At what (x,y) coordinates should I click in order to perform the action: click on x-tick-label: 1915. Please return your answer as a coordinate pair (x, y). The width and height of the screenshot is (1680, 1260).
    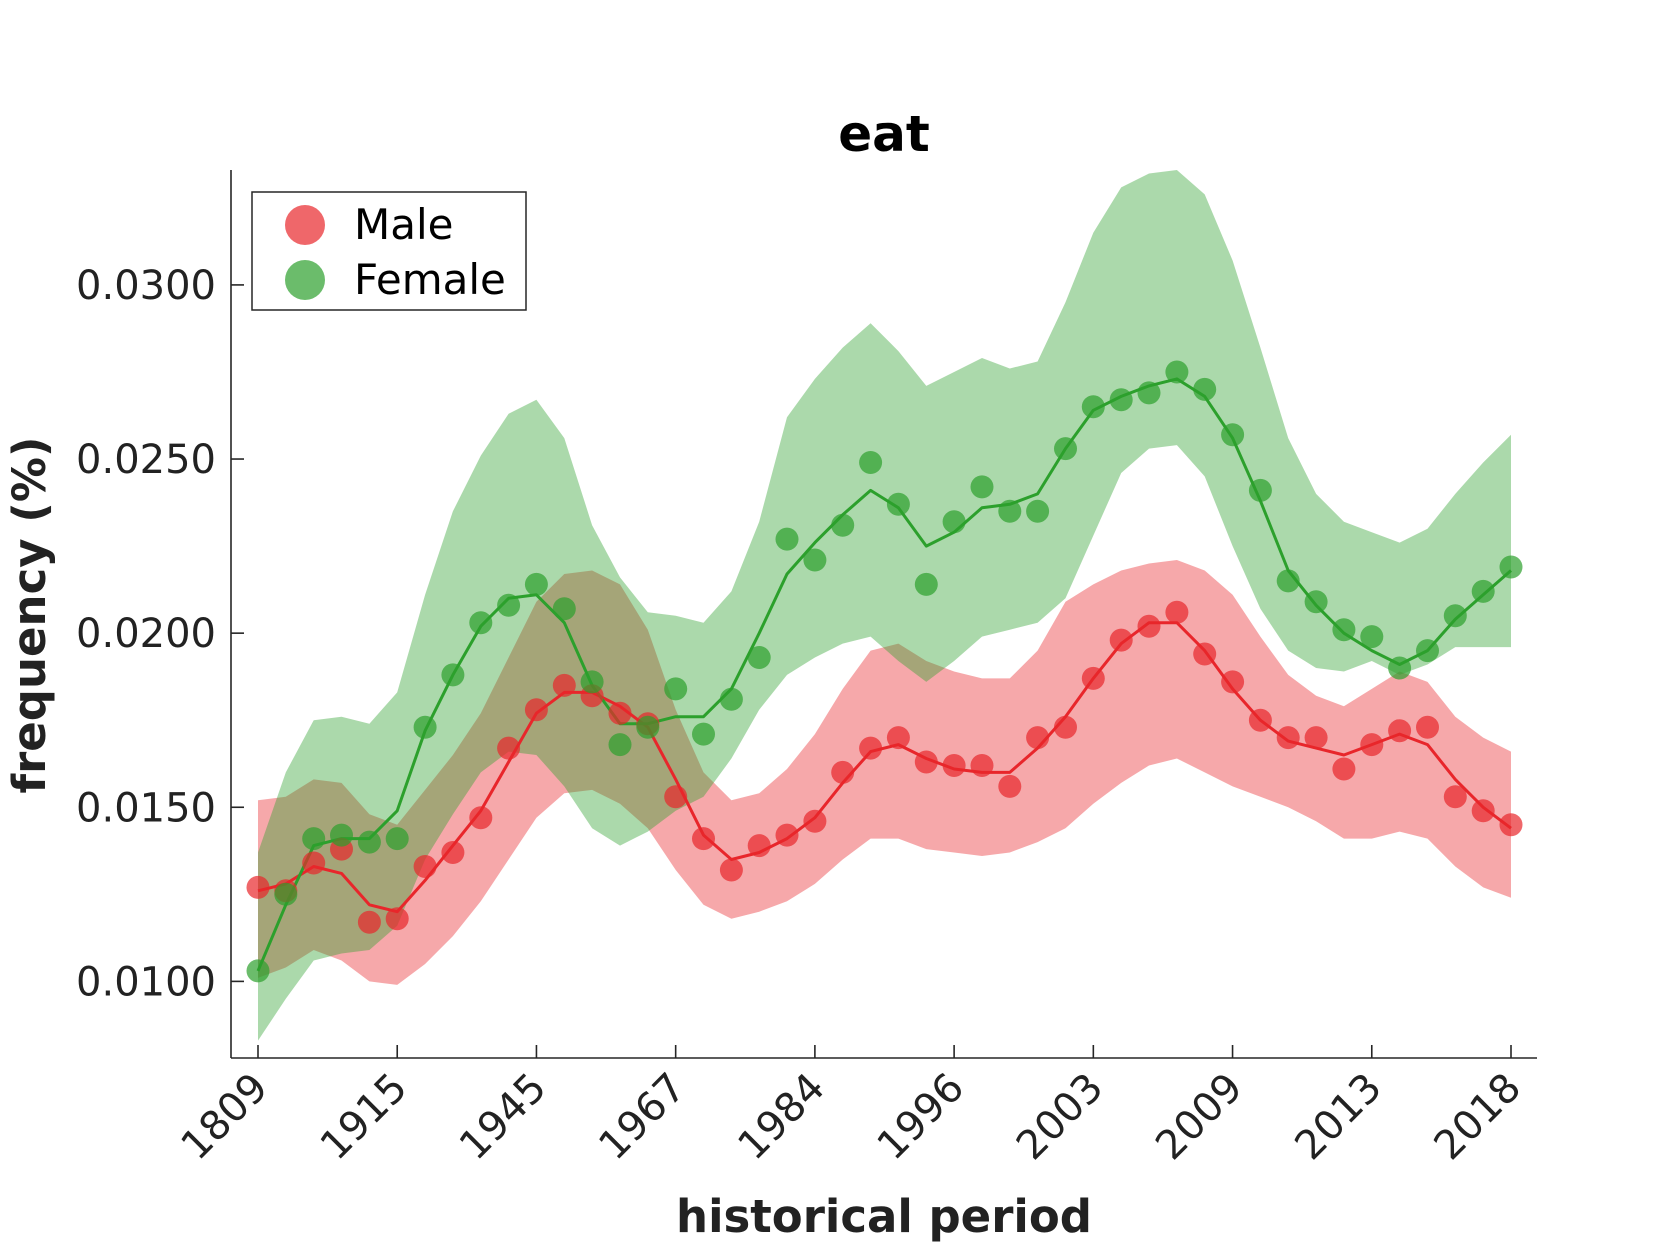
    Looking at the image, I should click on (364, 1117).